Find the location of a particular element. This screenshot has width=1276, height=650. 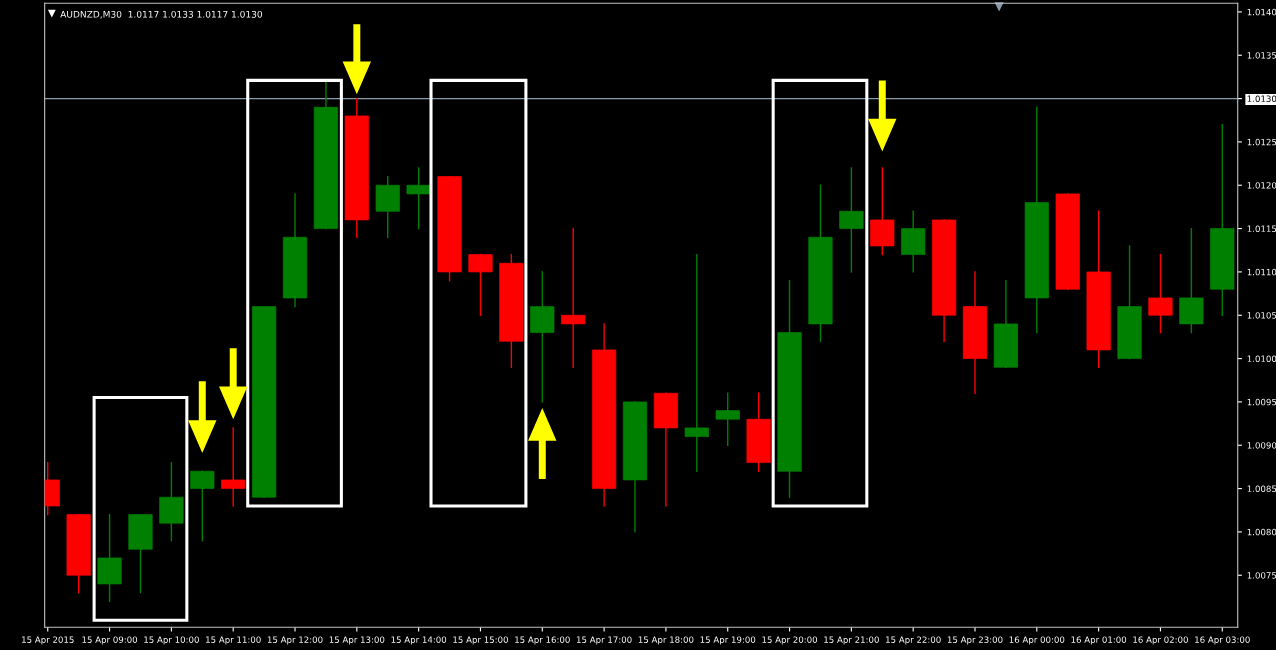

x-tick-label: 15 Apr 11:00 is located at coordinates (233, 640).